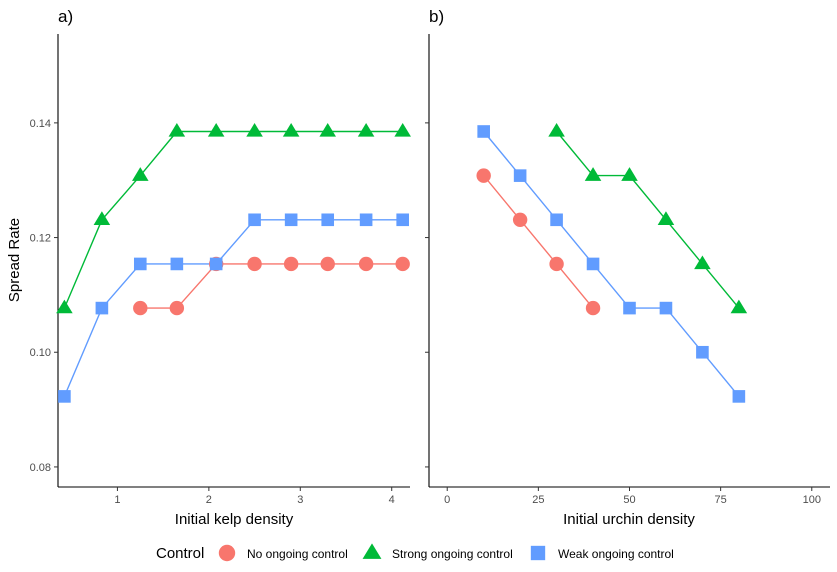 The width and height of the screenshot is (837, 572). Describe the element at coordinates (436, 16) in the screenshot. I see `panel-b-label: b)` at that location.